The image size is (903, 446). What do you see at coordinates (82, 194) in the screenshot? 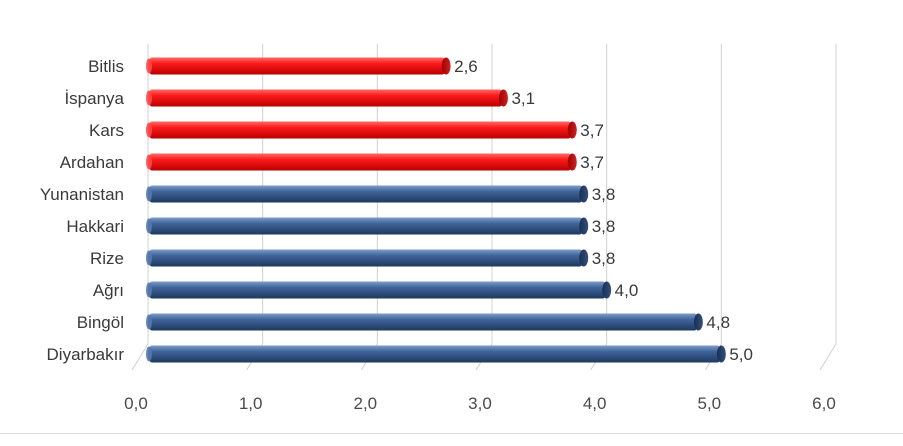
I see `category-label: Yunanistan` at bounding box center [82, 194].